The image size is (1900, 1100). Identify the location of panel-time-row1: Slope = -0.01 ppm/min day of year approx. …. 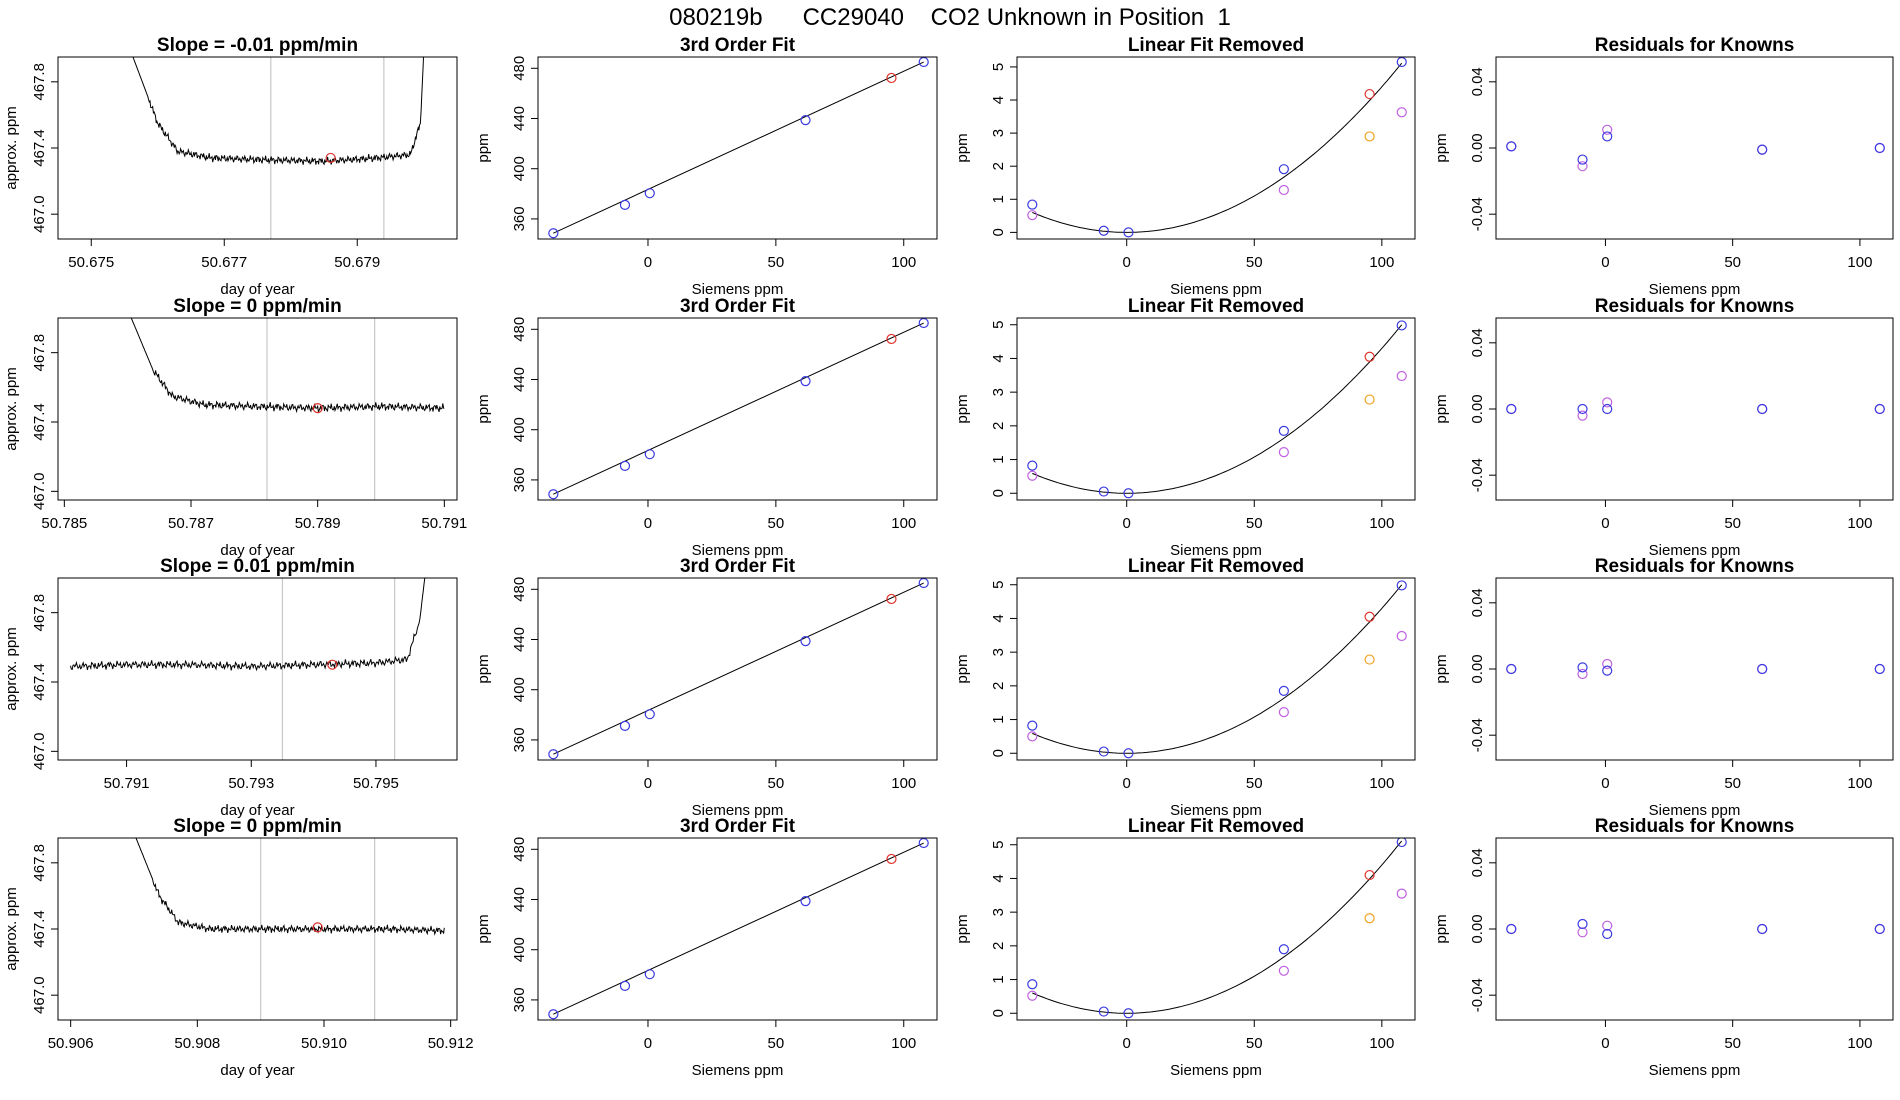
(230, 166).